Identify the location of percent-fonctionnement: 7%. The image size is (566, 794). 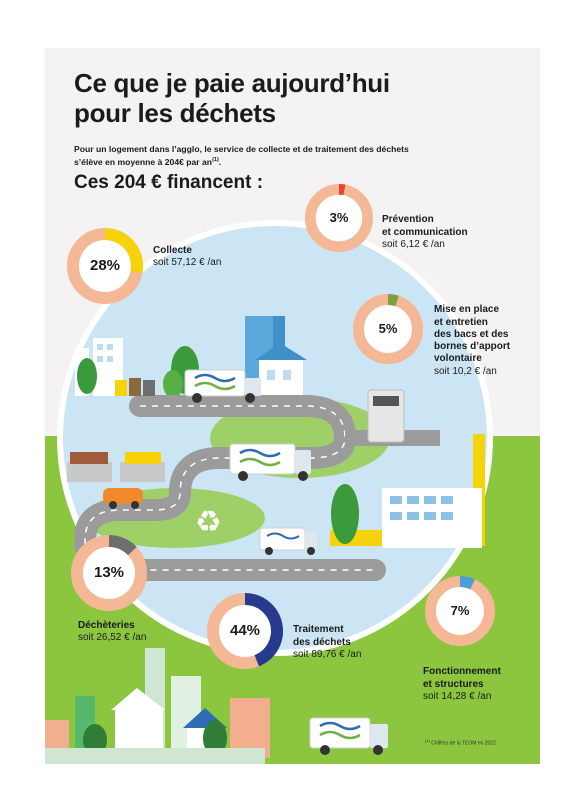
(460, 611).